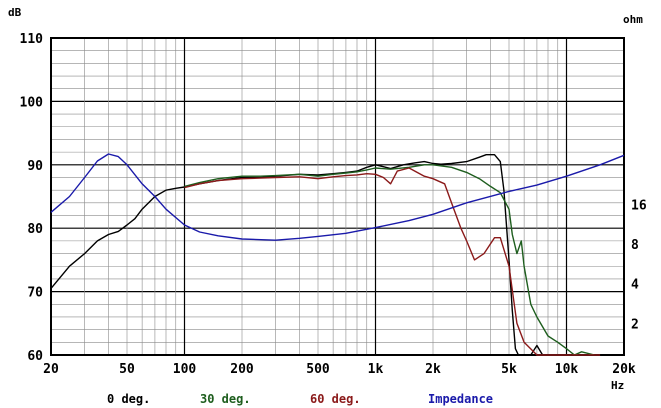 The image size is (661, 408). Describe the element at coordinates (635, 285) in the screenshot. I see `right-tick-label: 4` at that location.